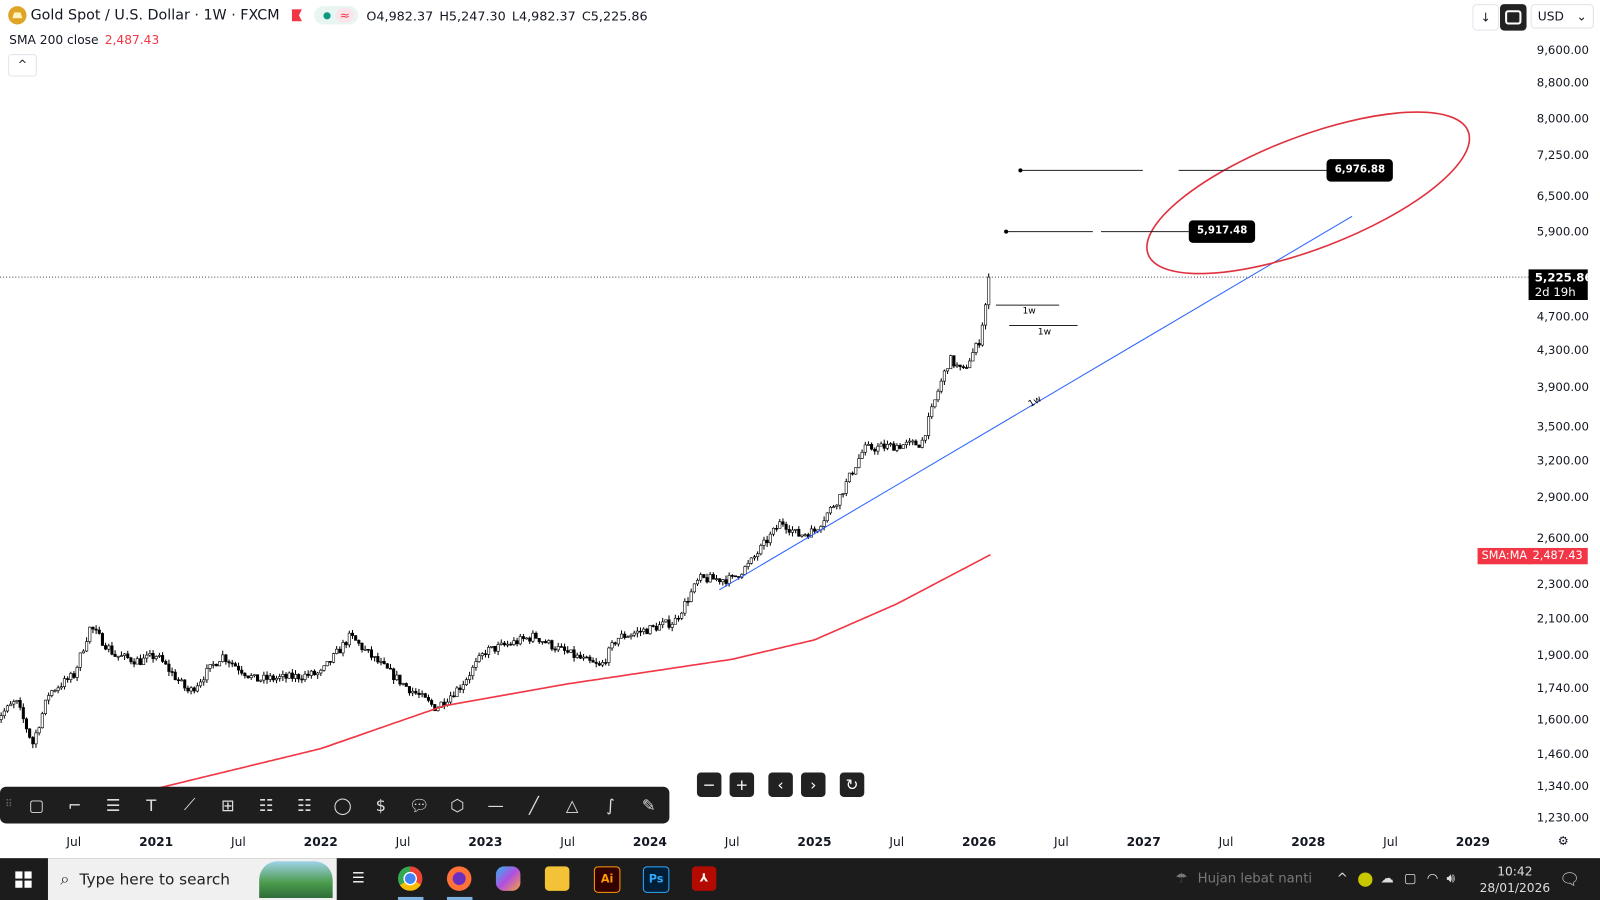 The height and width of the screenshot is (900, 1600). I want to click on photoshop-icon: Ps, so click(656, 879).